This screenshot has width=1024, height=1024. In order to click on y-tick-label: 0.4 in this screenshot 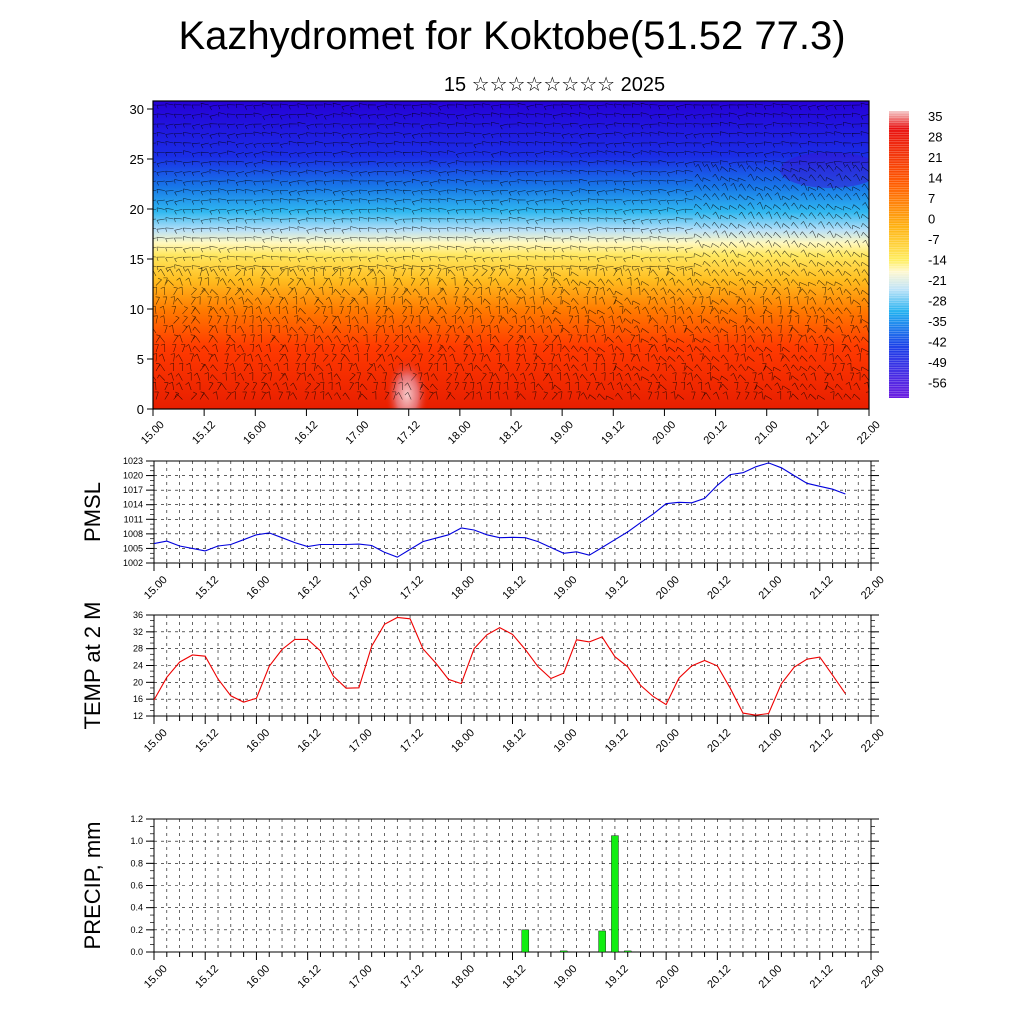, I will do `click(136, 908)`.